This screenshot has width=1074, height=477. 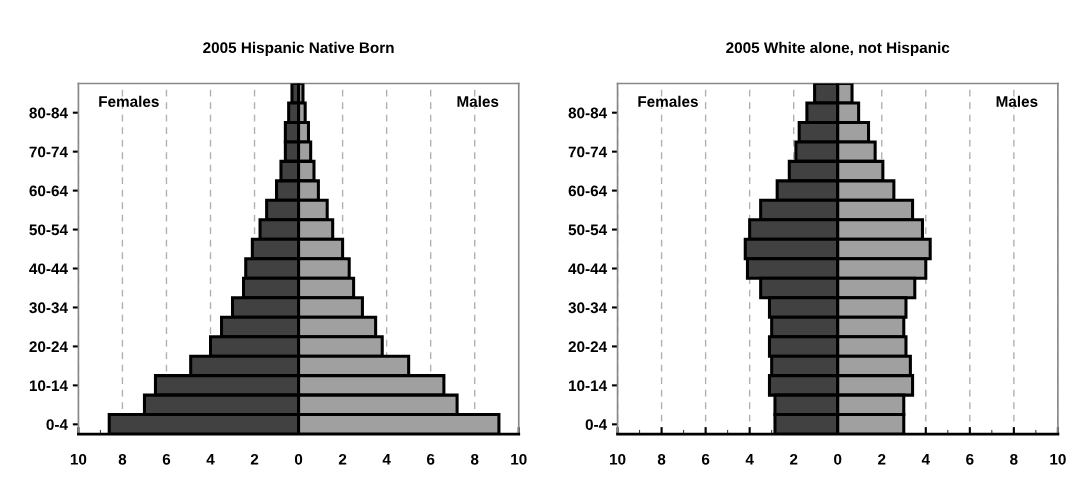 I want to click on chart-title: 2005 Hispanic Native Born, so click(x=298, y=49).